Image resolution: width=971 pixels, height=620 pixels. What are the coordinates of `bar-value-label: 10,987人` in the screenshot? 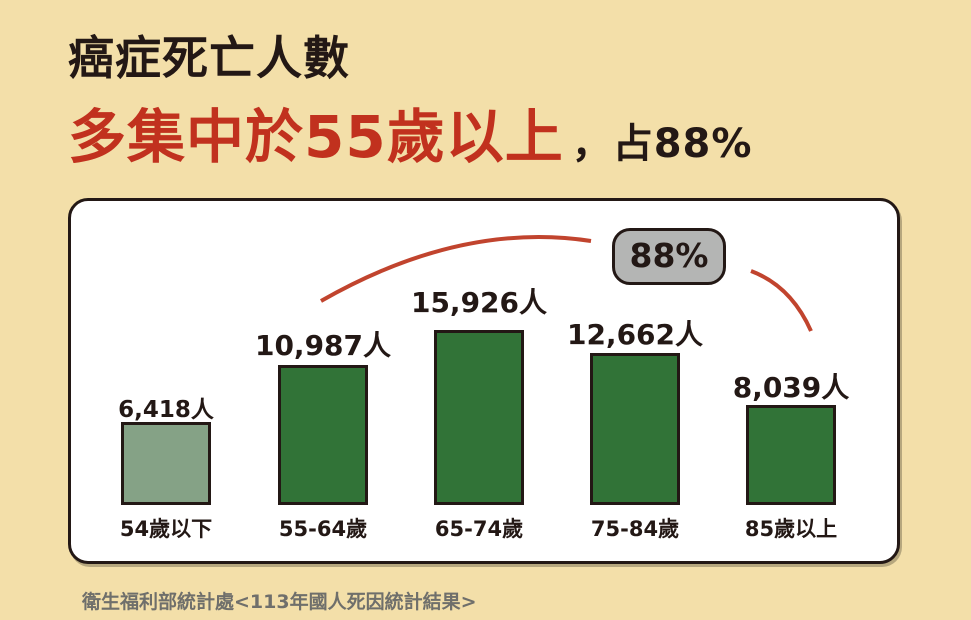 It's located at (323, 345).